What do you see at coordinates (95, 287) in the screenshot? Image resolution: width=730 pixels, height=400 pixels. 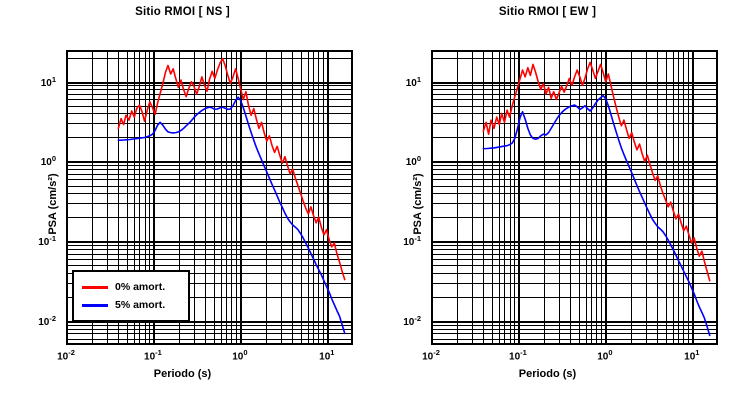 I see `legend-swatch-red-ns` at bounding box center [95, 287].